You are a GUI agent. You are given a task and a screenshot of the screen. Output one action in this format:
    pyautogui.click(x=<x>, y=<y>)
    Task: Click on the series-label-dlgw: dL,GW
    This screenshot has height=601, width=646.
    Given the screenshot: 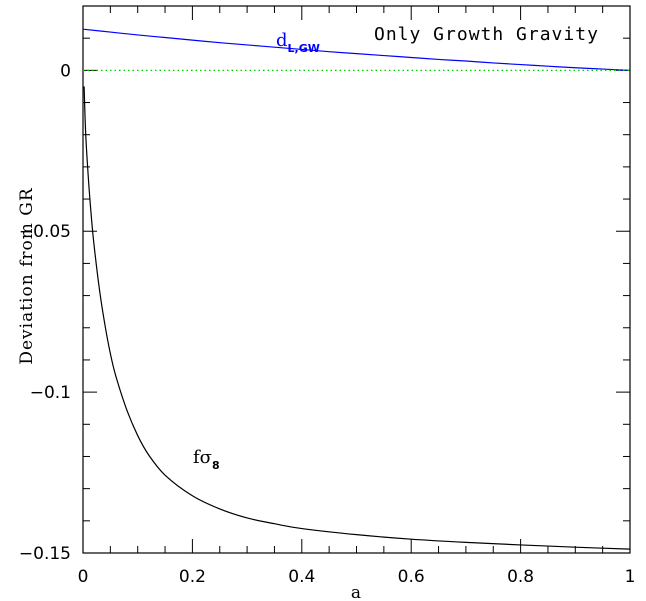 What is the action you would take?
    pyautogui.click(x=298, y=42)
    